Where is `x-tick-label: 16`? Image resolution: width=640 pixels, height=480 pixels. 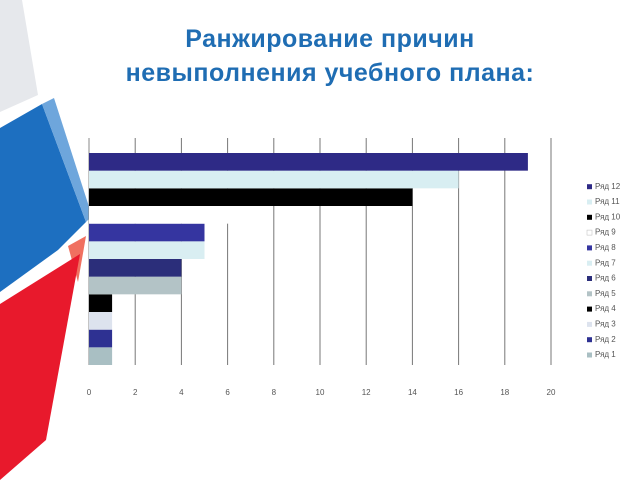
x-tick-label: 16 is located at coordinates (458, 392).